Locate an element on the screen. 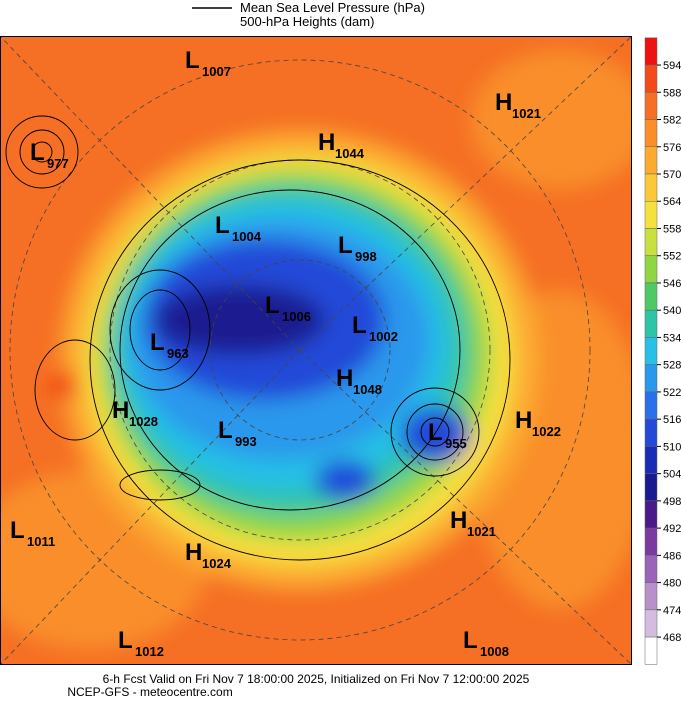 The width and height of the screenshot is (681, 705). center-pressure: 963 is located at coordinates (178, 353).